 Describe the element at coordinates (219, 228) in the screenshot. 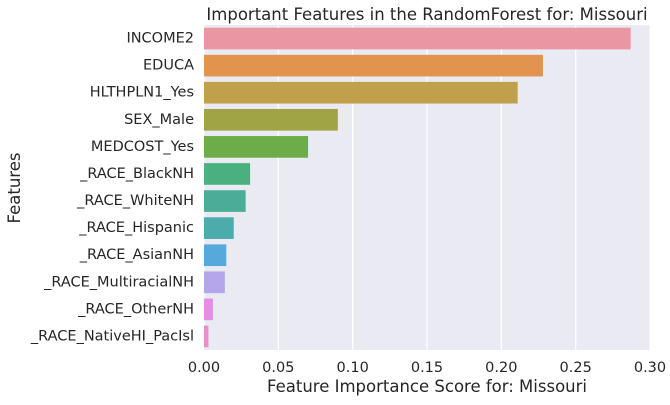

I see `bar-race-hispanic` at that location.